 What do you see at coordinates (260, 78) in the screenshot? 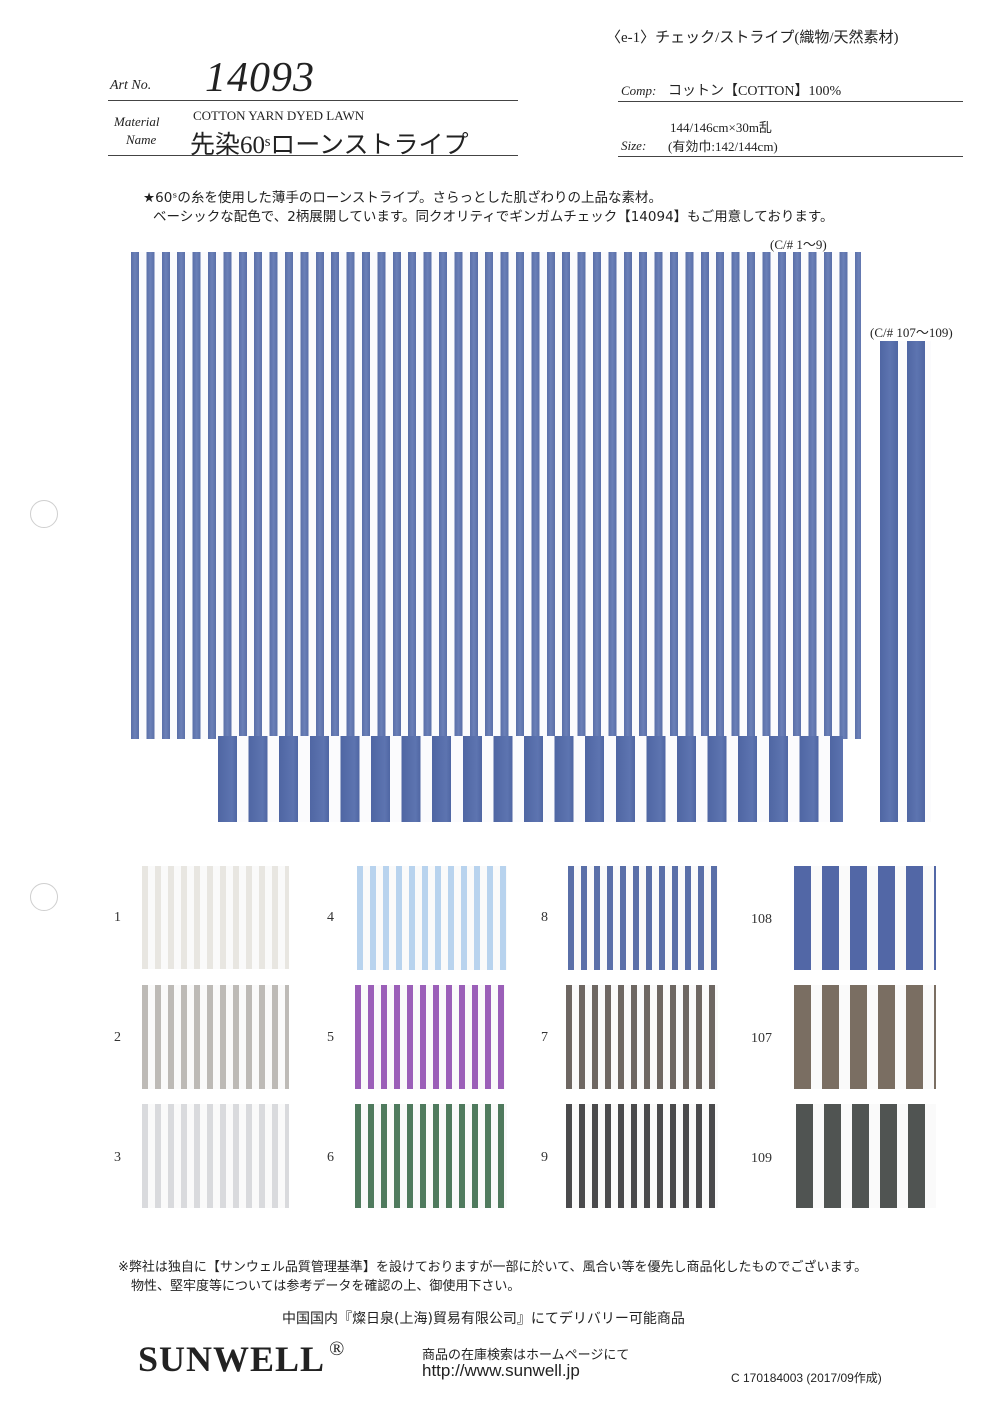
I see `art-no-value: 14093` at bounding box center [260, 78].